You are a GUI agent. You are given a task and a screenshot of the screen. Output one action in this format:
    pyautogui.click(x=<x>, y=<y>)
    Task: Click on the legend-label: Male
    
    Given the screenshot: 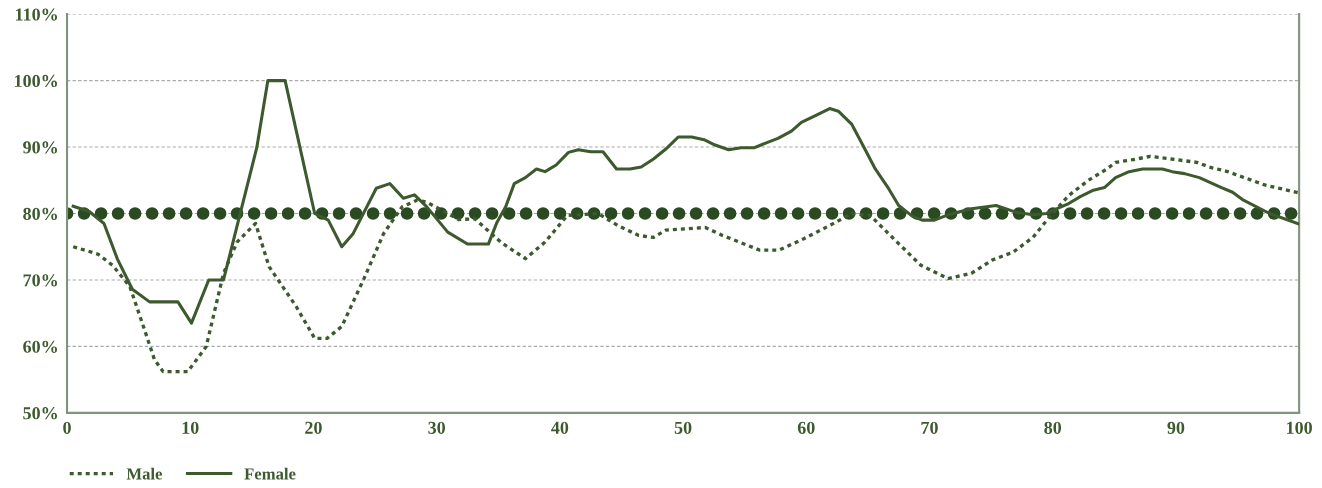 What is the action you would take?
    pyautogui.click(x=144, y=473)
    